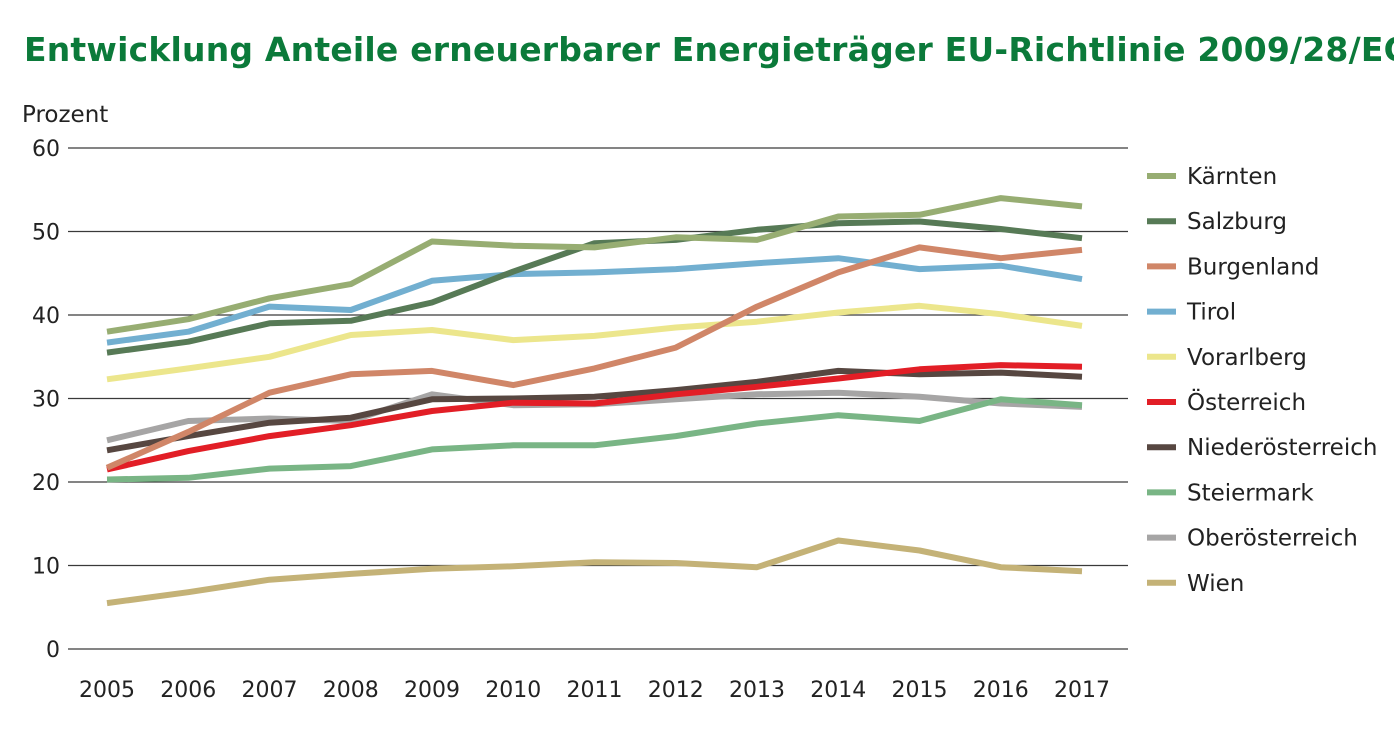  I want to click on y-tick-label-40: 40, so click(46, 316).